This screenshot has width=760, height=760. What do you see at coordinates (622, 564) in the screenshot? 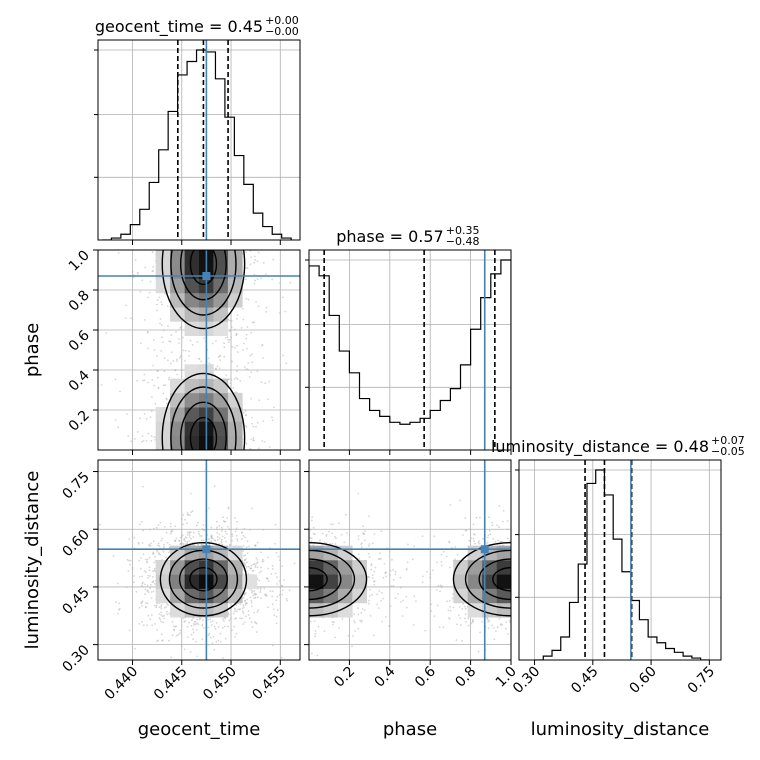
I see `histogram-step` at bounding box center [622, 564].